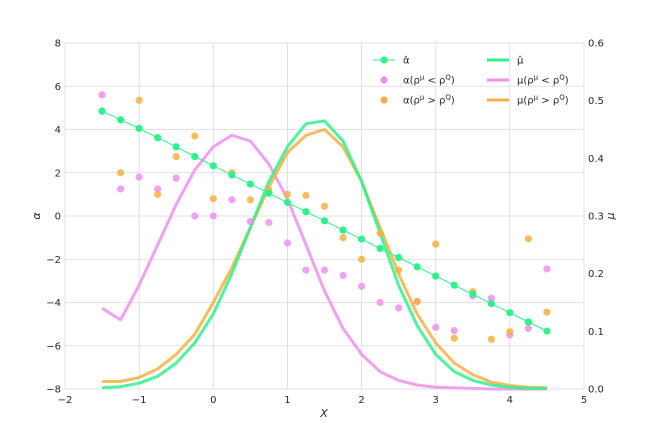 This screenshot has height=432, width=648. Describe the element at coordinates (213, 400) in the screenshot. I see `x-tick-label: 0` at that location.